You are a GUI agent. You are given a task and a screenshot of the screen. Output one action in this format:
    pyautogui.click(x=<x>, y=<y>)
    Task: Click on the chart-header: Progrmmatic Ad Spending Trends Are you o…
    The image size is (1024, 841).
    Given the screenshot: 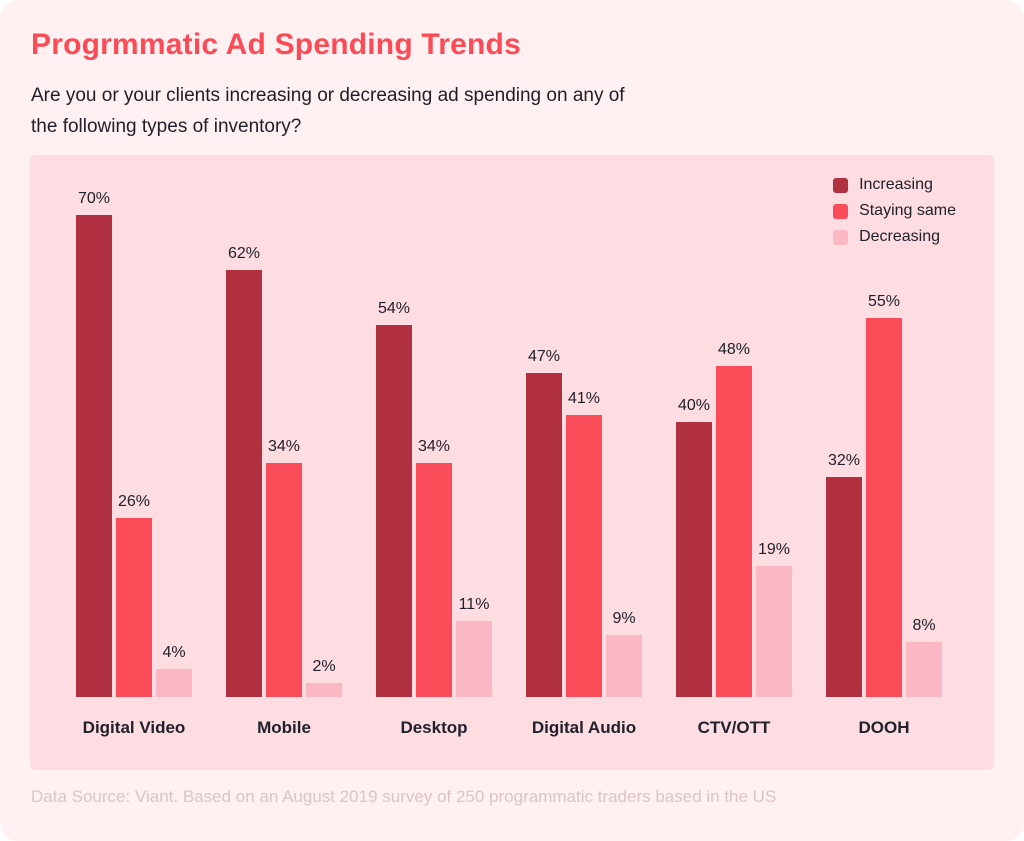 What is the action you would take?
    pyautogui.click(x=381, y=85)
    